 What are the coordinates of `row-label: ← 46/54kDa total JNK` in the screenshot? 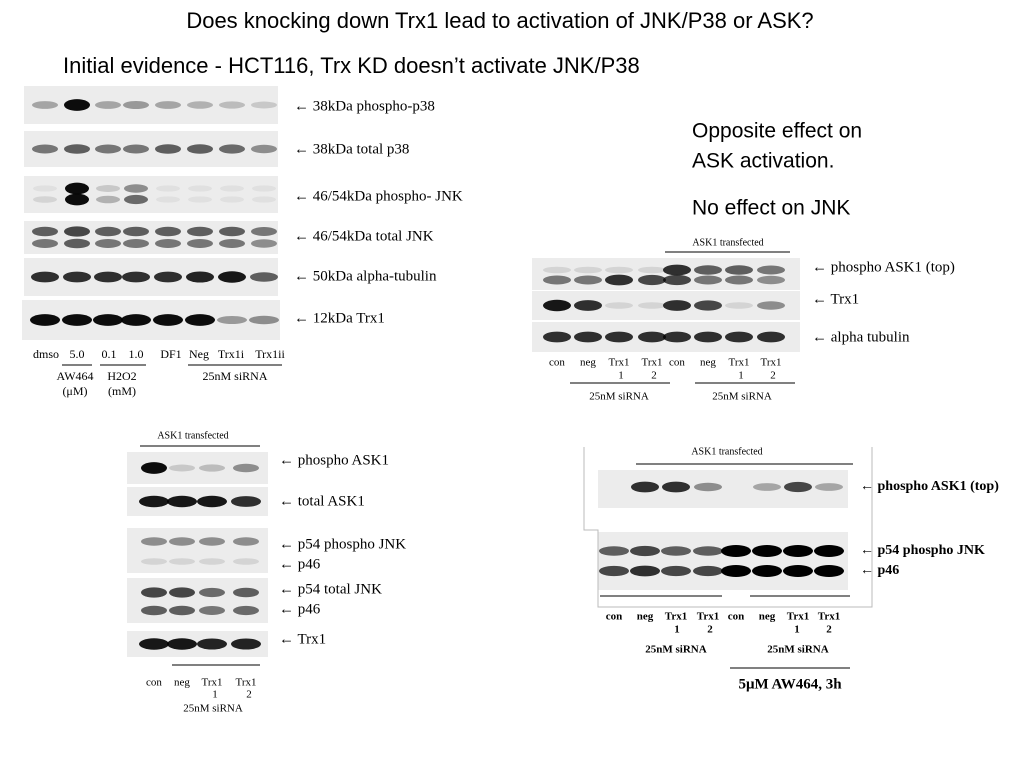 It's located at (364, 236).